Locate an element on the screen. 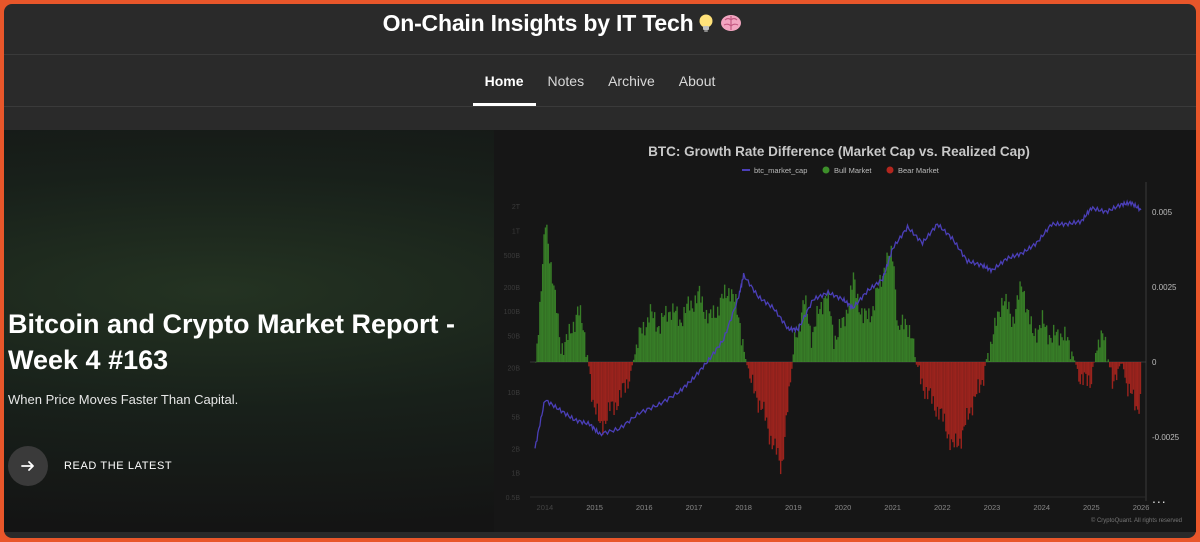 This screenshot has width=1200, height=542. cta-label: READ THE LATEST is located at coordinates (118, 466).